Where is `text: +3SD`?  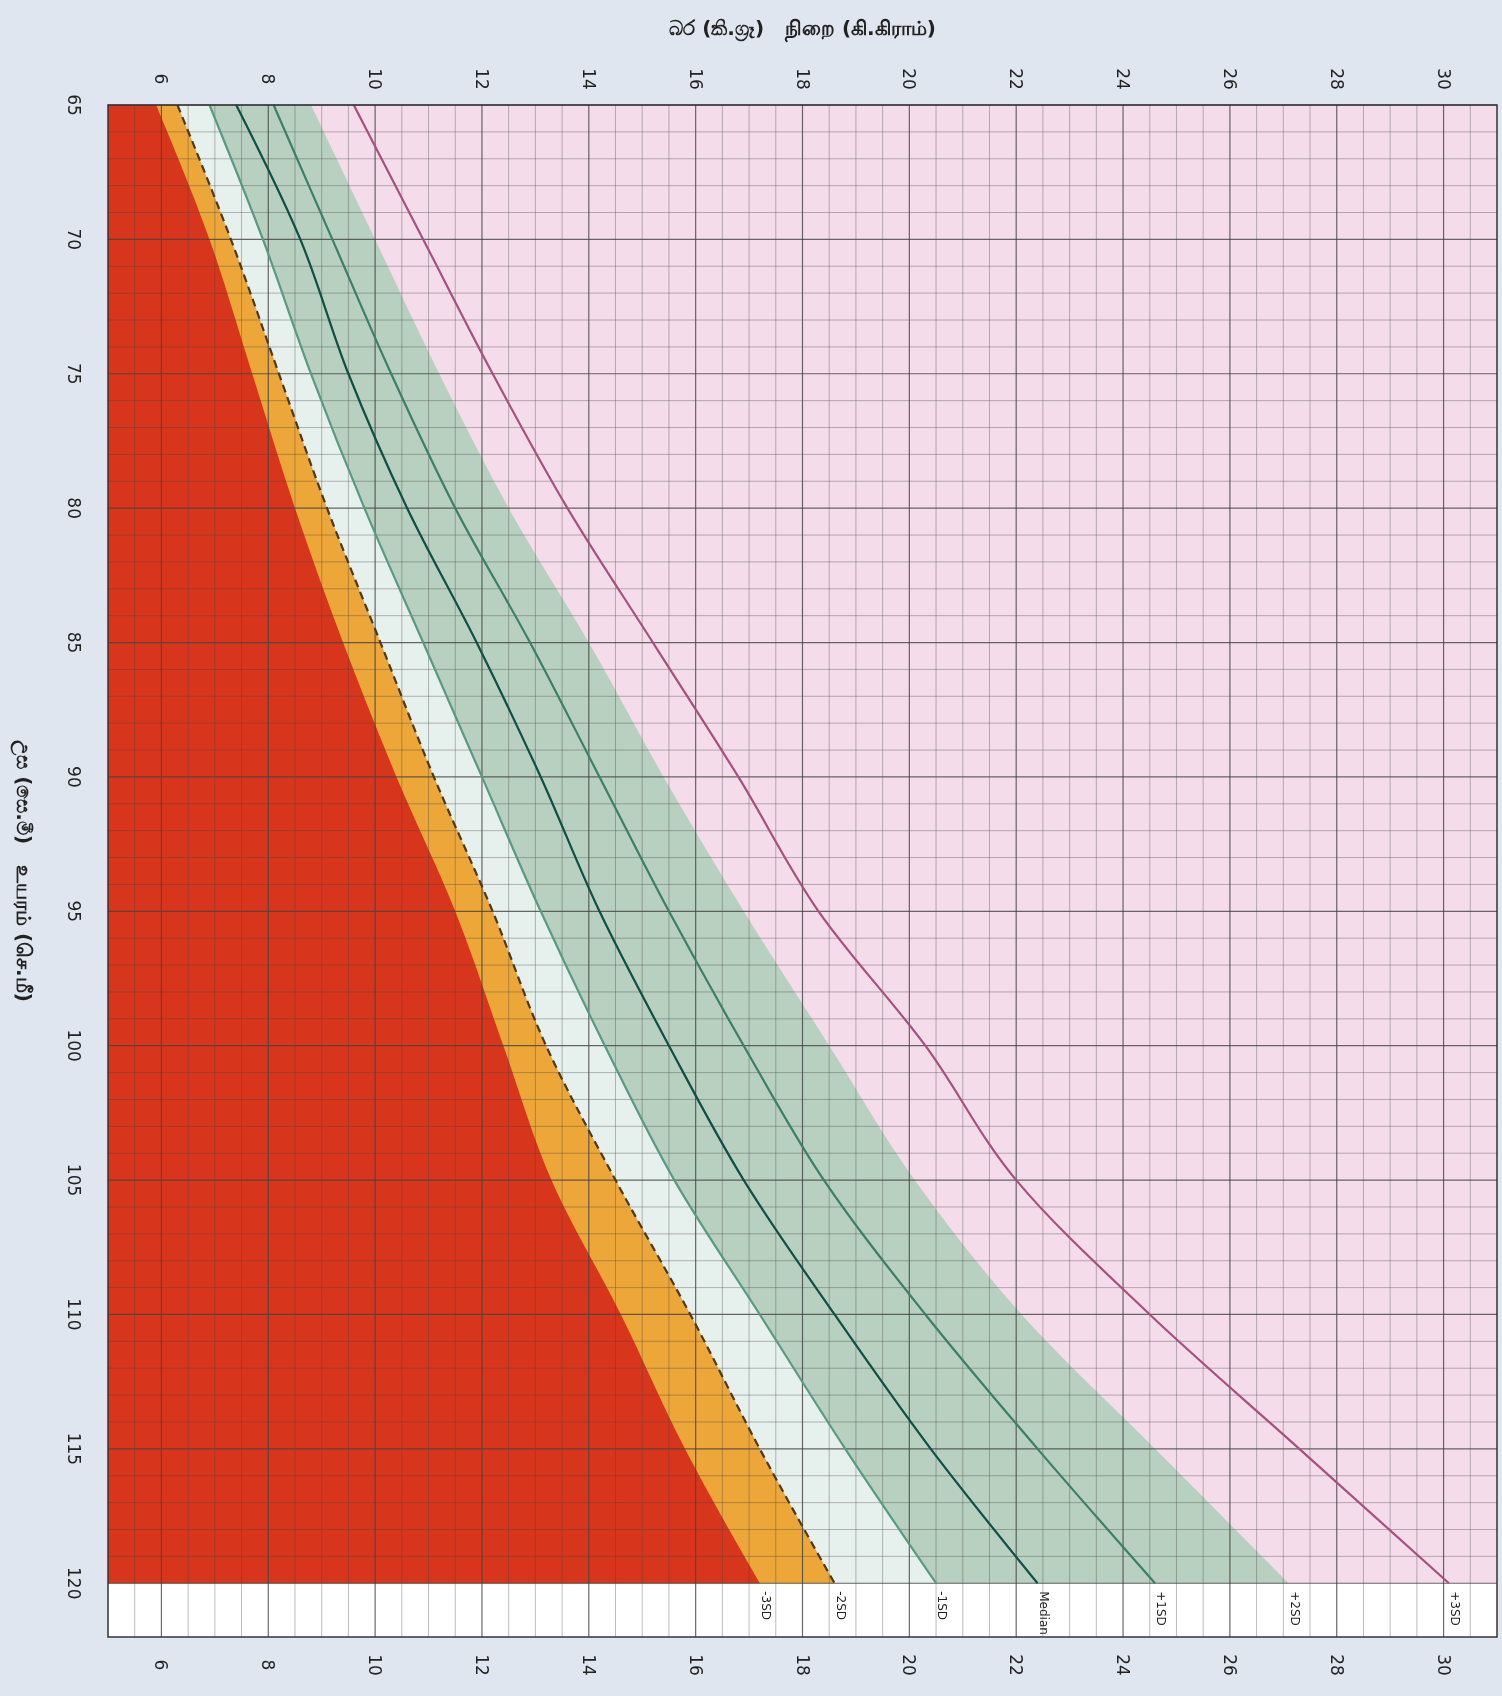
text: +3SD is located at coordinates (1454, 1608).